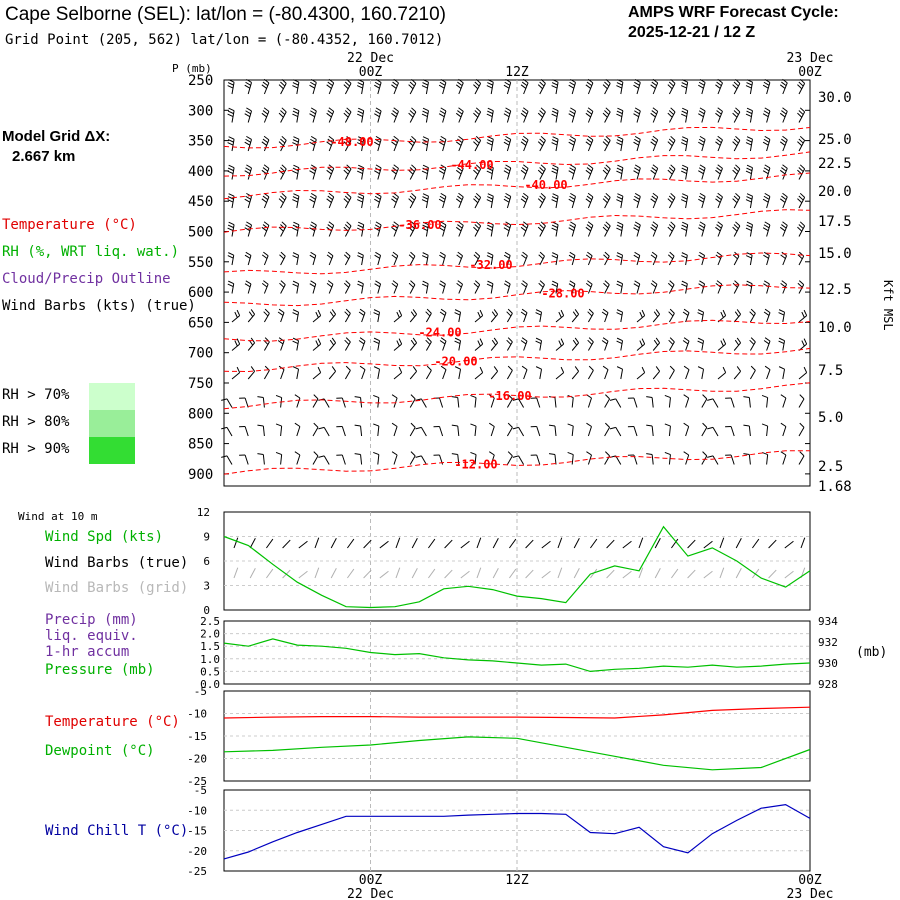 The image size is (900, 900). Describe the element at coordinates (517, 330) in the screenshot. I see `isotherm-line` at that location.